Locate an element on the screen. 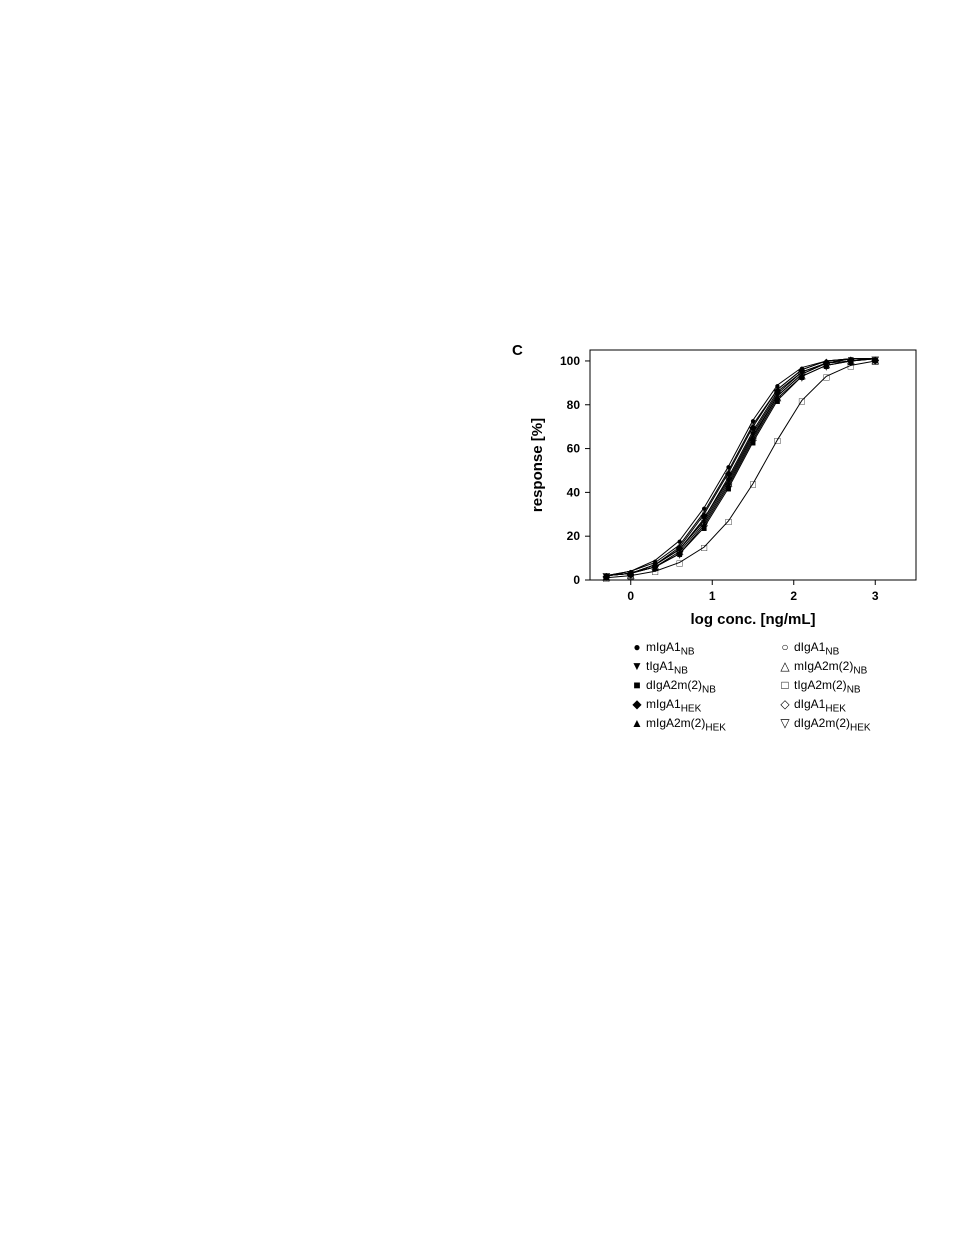 This screenshot has height=1233, width=957. legend-series-name: dIgA2m(2) is located at coordinates (674, 685).